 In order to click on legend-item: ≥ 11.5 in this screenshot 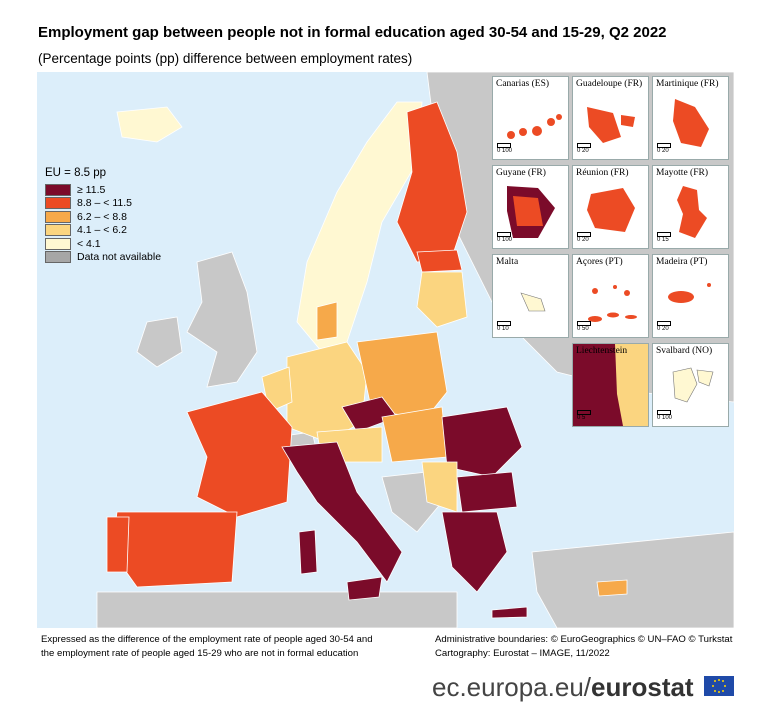, I will do `click(103, 189)`.